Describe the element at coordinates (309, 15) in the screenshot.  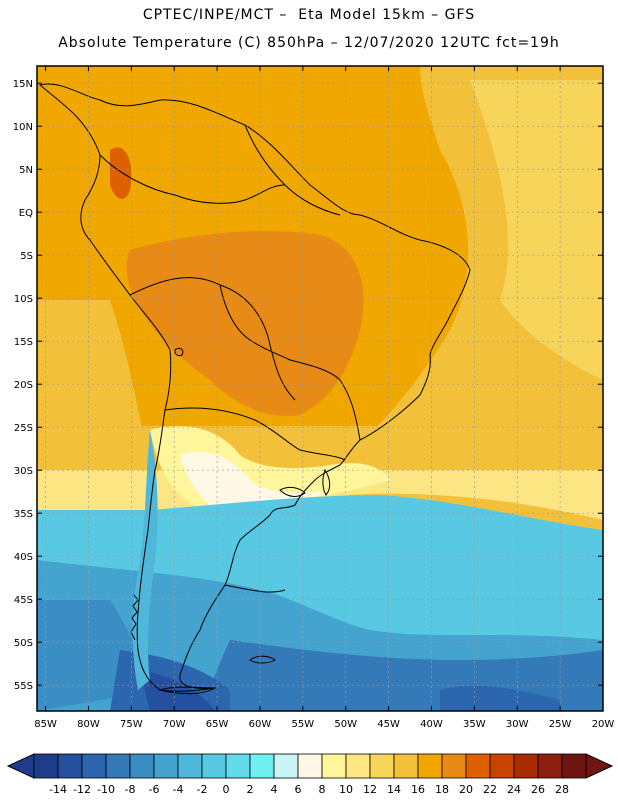
I see `map-title-line1: CPTEC/INPE/MCT – Eta Model 15km – GFS` at that location.